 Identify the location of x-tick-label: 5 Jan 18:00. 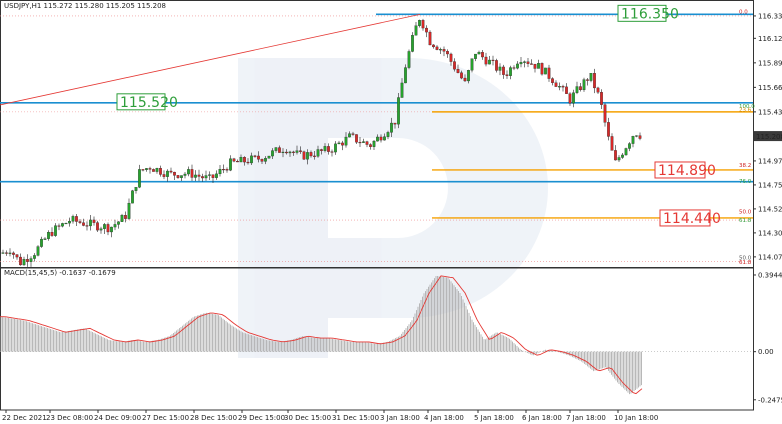
(494, 418).